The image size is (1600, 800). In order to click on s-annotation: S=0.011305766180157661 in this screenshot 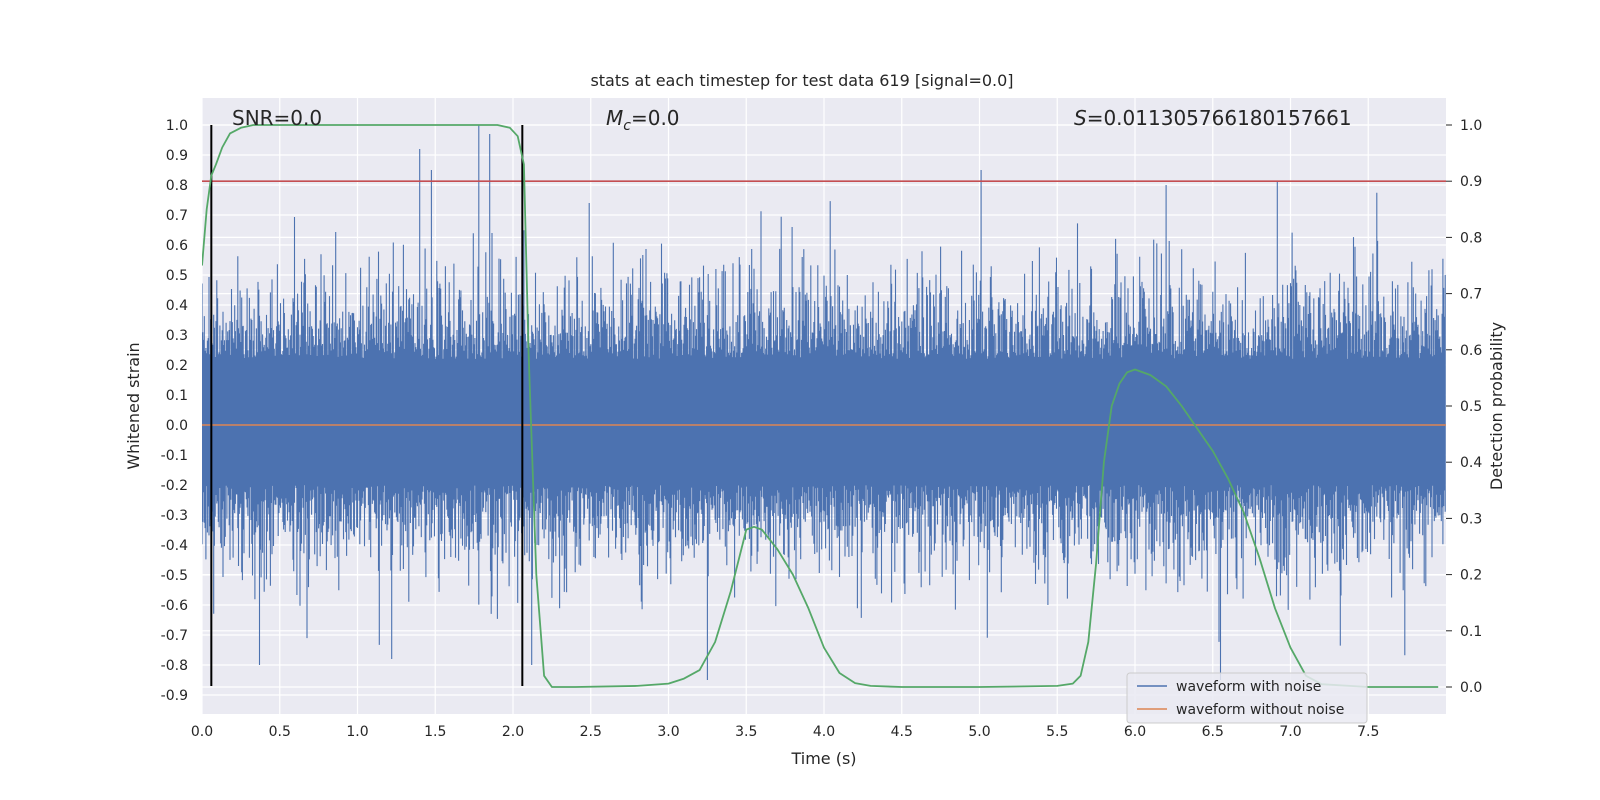, I will do `click(1213, 118)`.